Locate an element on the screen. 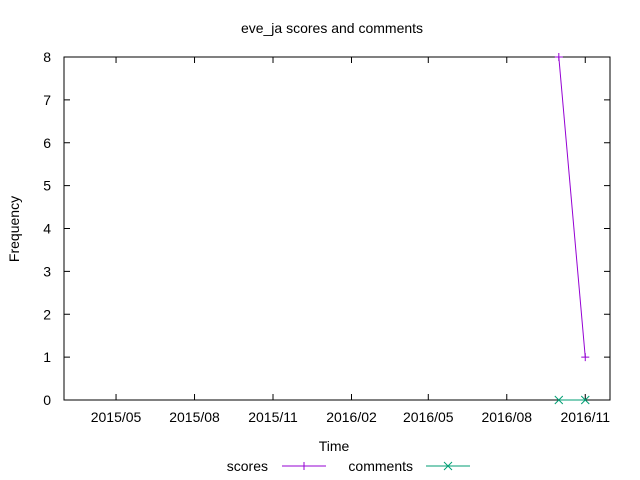 This screenshot has height=480, width=640. series-line-scores is located at coordinates (572, 207).